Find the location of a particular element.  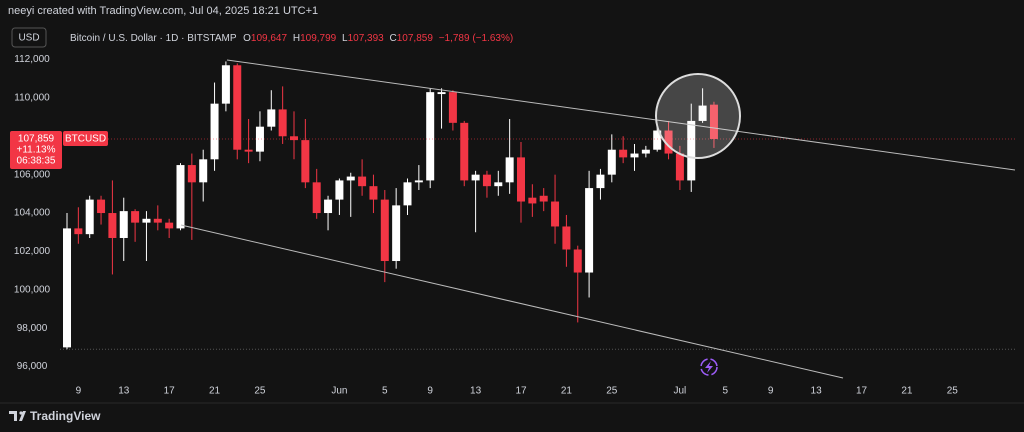

currency: USD is located at coordinates (28, 38).